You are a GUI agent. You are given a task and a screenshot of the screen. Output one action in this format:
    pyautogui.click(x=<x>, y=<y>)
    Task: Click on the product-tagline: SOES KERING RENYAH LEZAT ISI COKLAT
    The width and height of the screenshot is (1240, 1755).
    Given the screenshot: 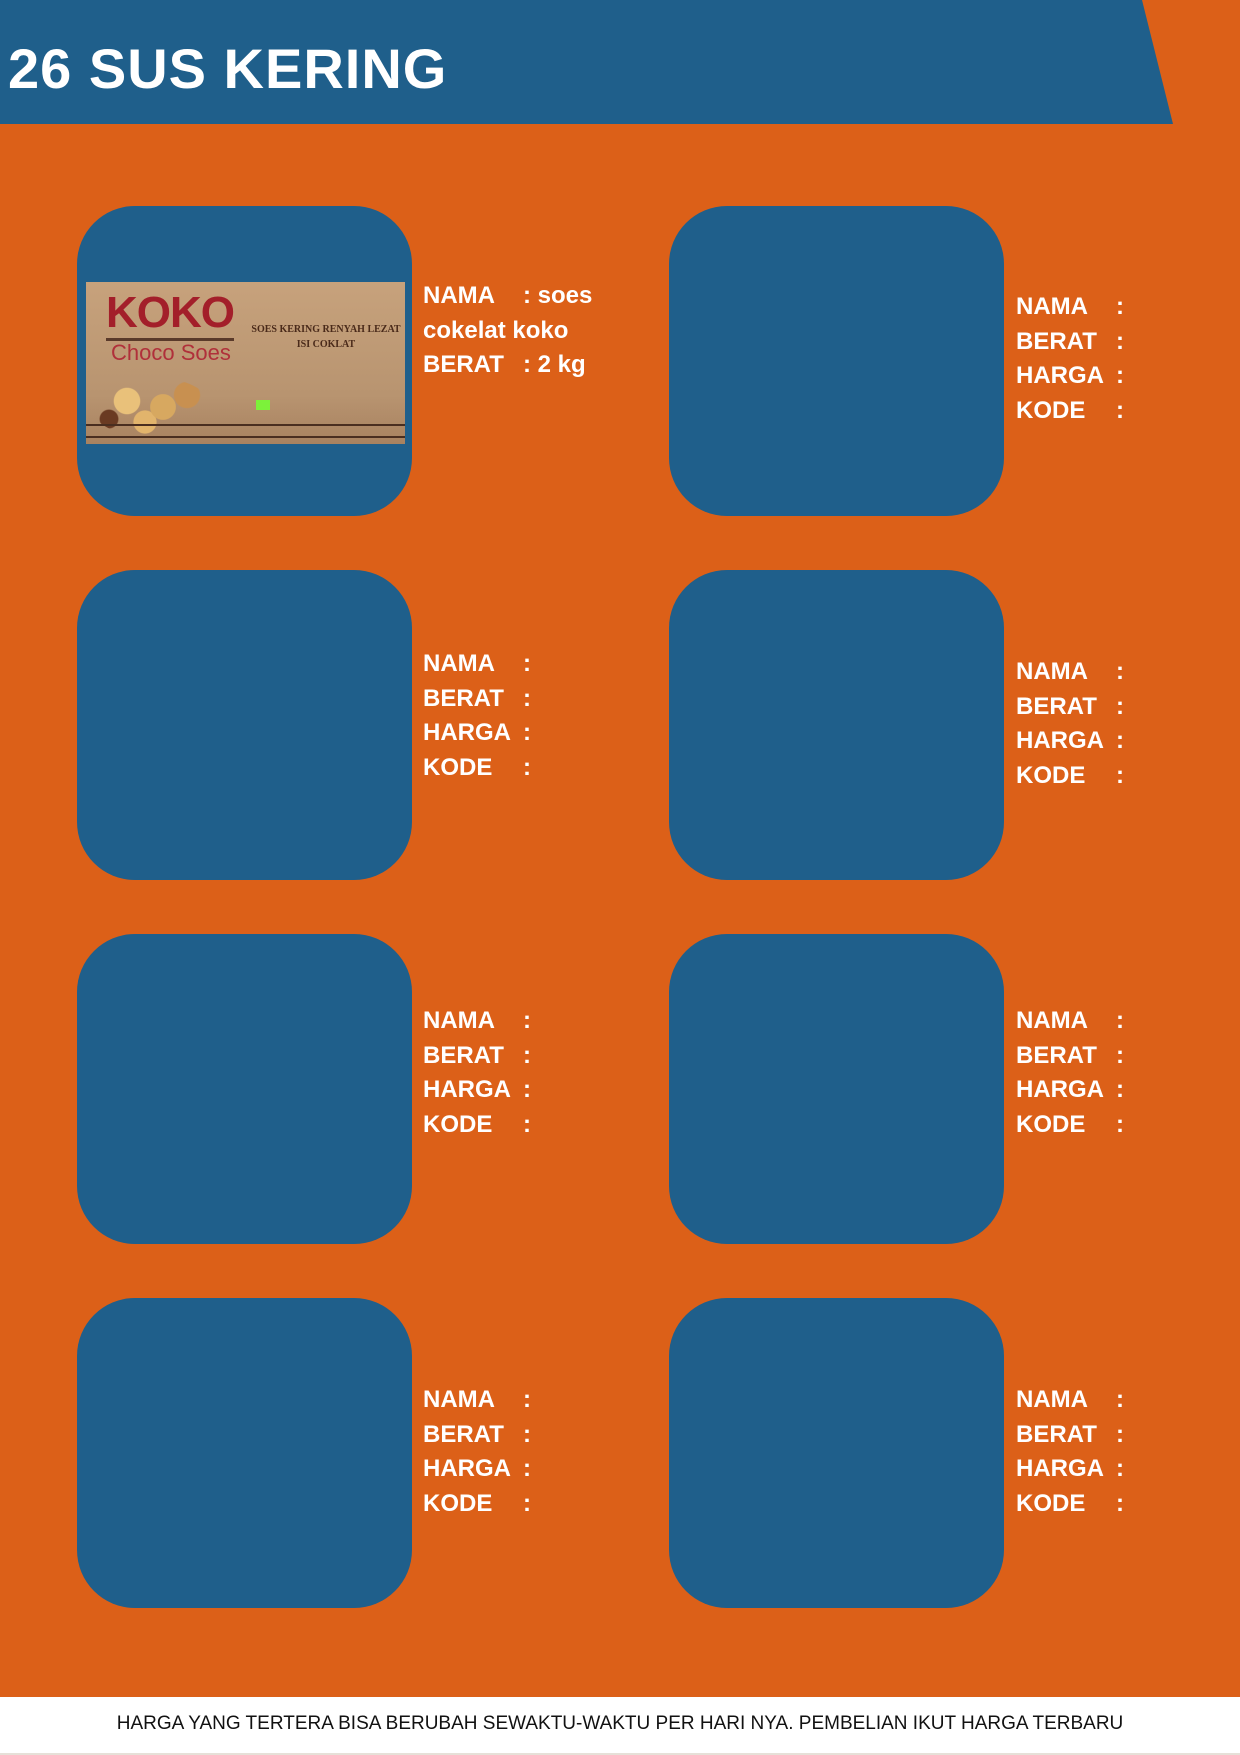 What is the action you would take?
    pyautogui.click(x=326, y=337)
    